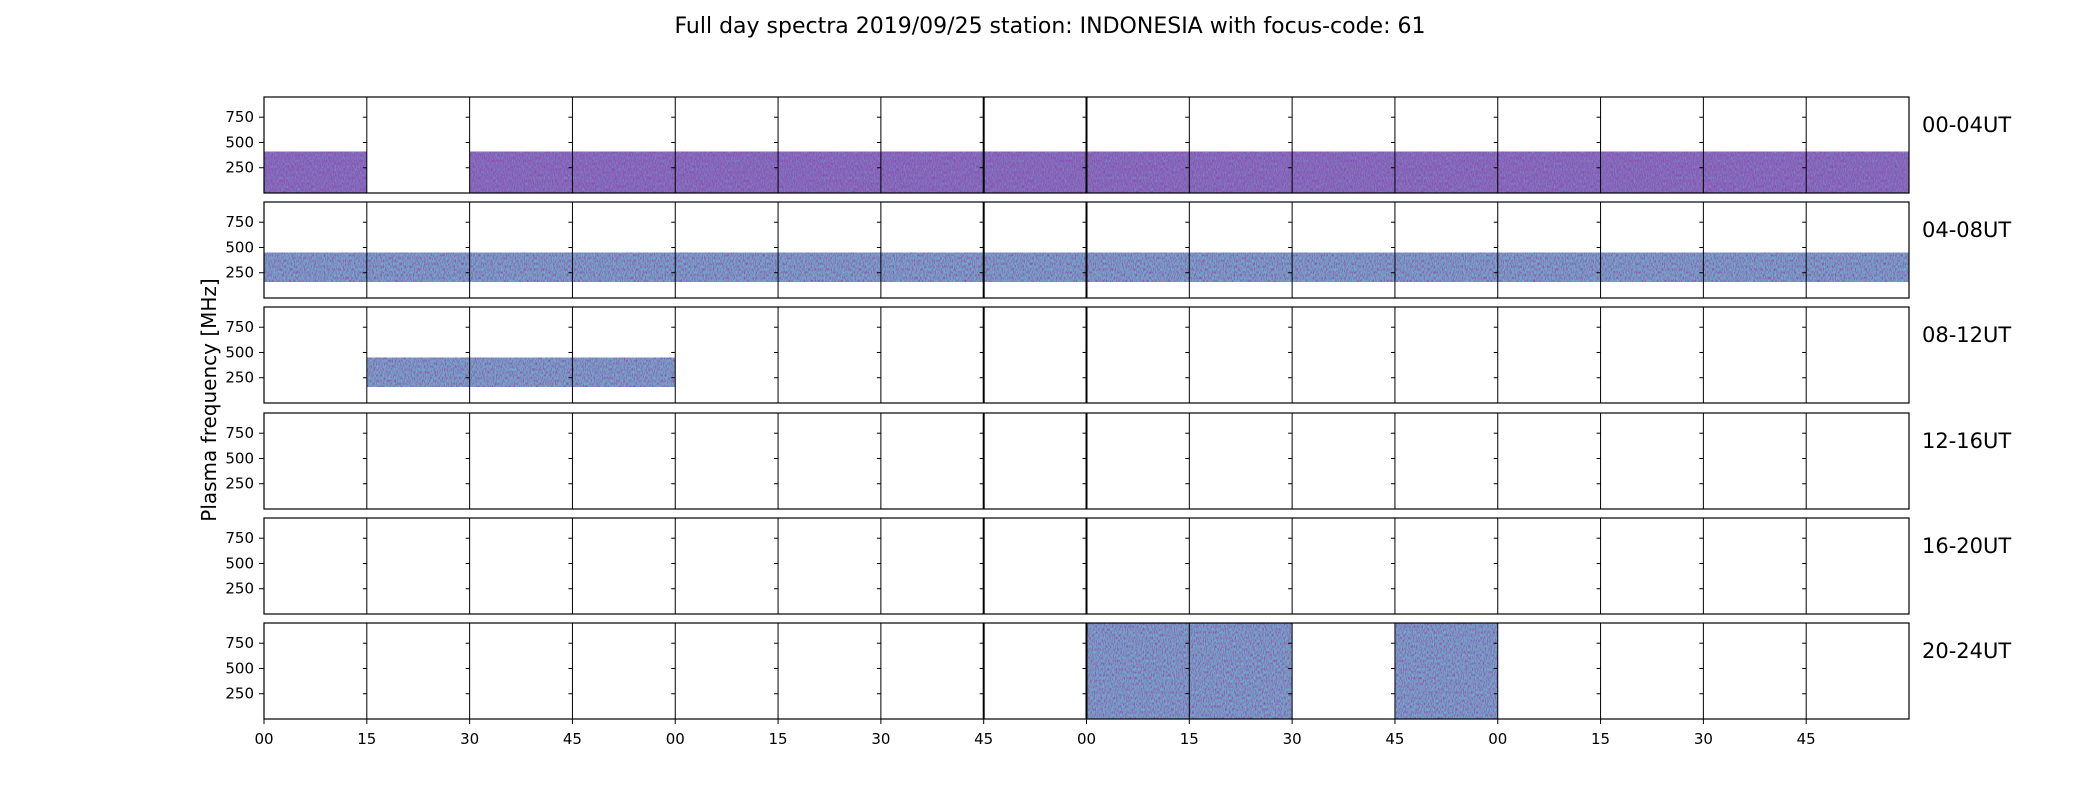  I want to click on row-label: 16-20UT, so click(1966, 546).